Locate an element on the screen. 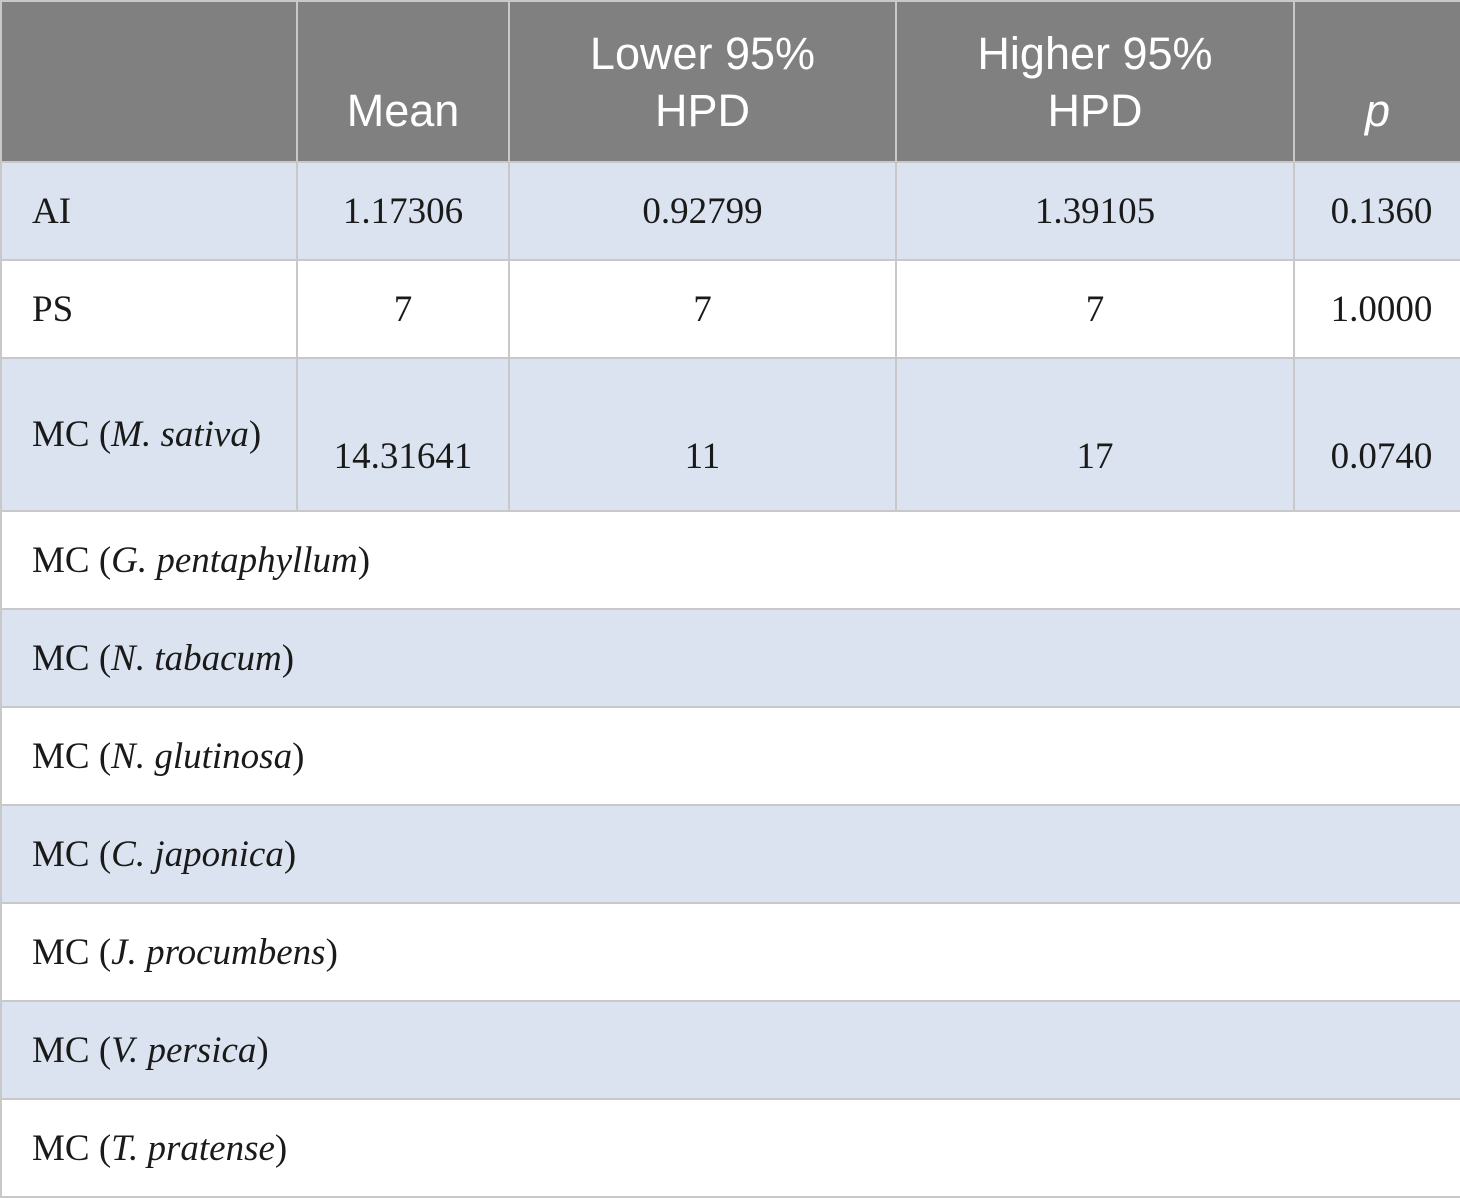 This screenshot has width=1460, height=1198. row-label: MC (M. sativa) is located at coordinates (149, 434).